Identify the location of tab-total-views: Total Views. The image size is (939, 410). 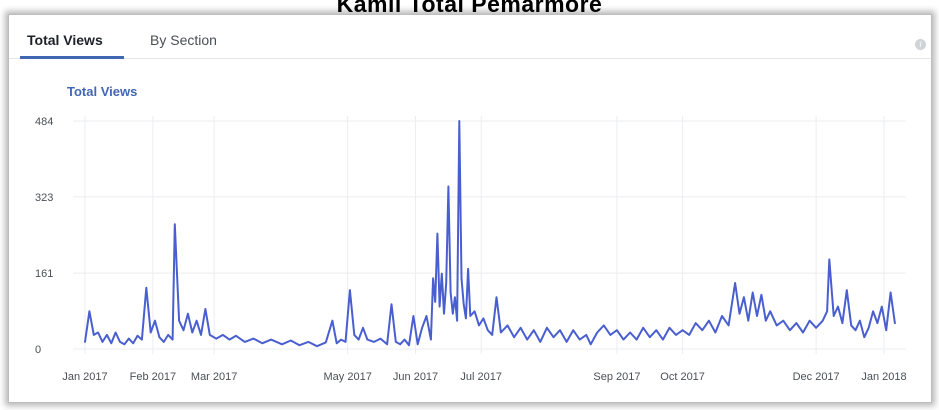
(65, 40).